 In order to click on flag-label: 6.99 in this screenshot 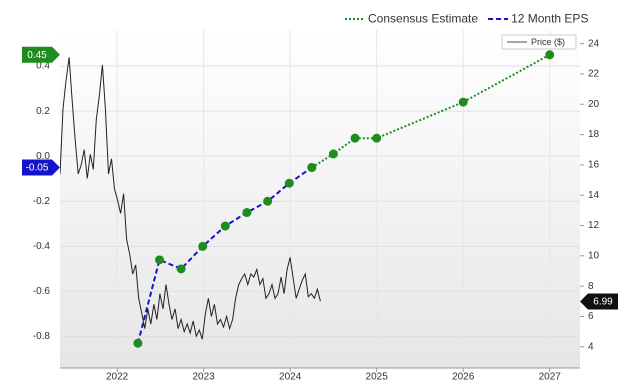, I will do `click(603, 302)`.